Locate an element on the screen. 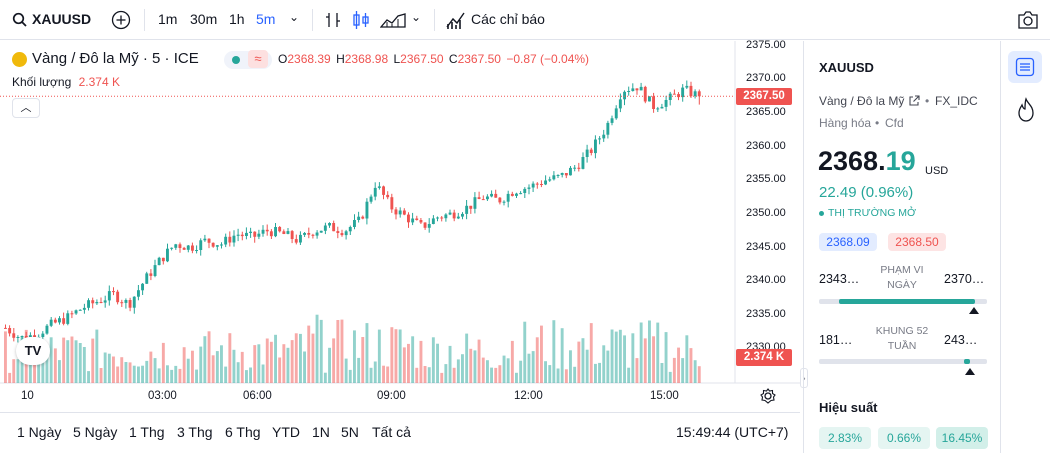 Image resolution: width=1050 pixels, height=453 pixels. performance-1m: 0.66% is located at coordinates (904, 438).